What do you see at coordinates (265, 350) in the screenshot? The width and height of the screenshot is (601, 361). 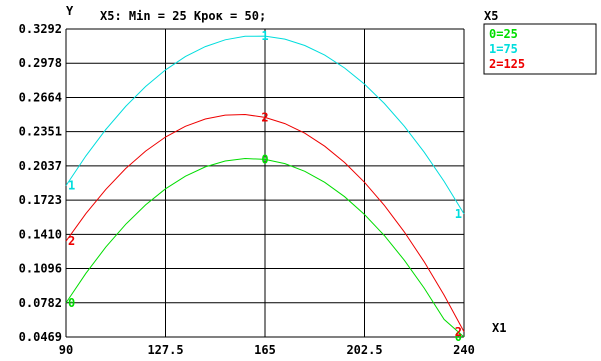 I see `x-tick-label: 165` at bounding box center [265, 350].